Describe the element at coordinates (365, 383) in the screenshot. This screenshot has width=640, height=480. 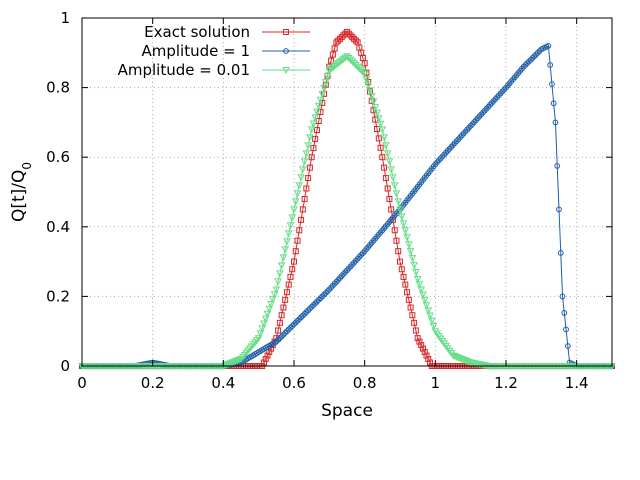
I see `x-tick-label: 0.8` at that location.